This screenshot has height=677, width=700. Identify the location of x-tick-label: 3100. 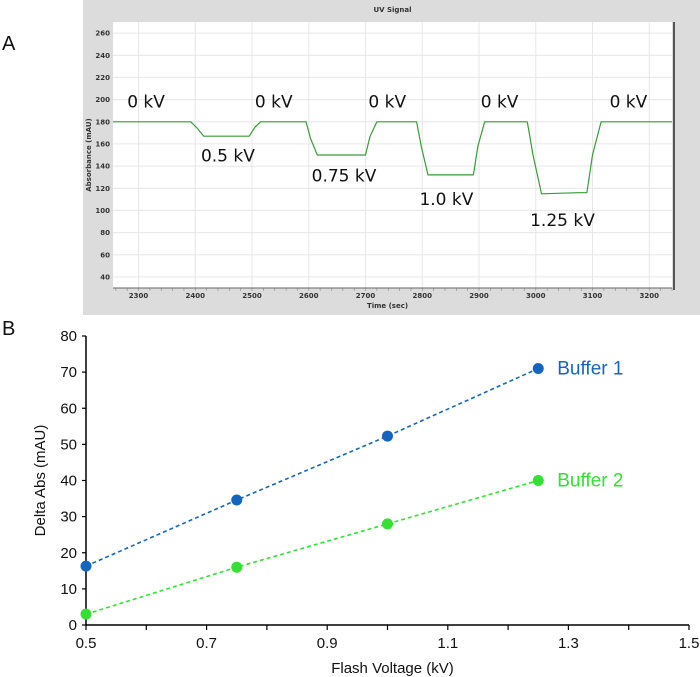
(593, 296).